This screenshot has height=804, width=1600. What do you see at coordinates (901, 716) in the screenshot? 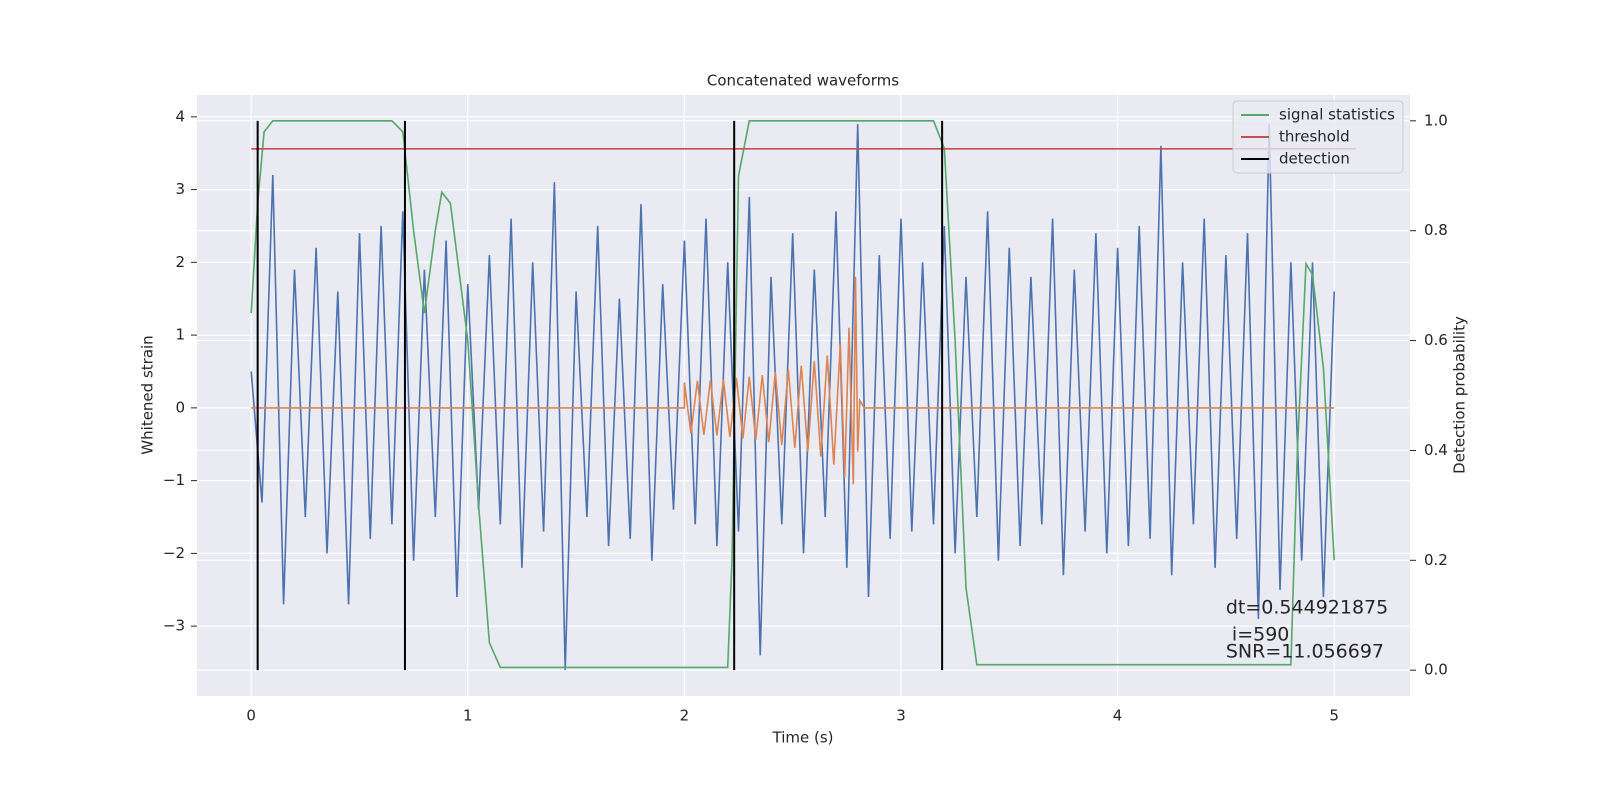
I see `x-tick-label: 3` at bounding box center [901, 716].